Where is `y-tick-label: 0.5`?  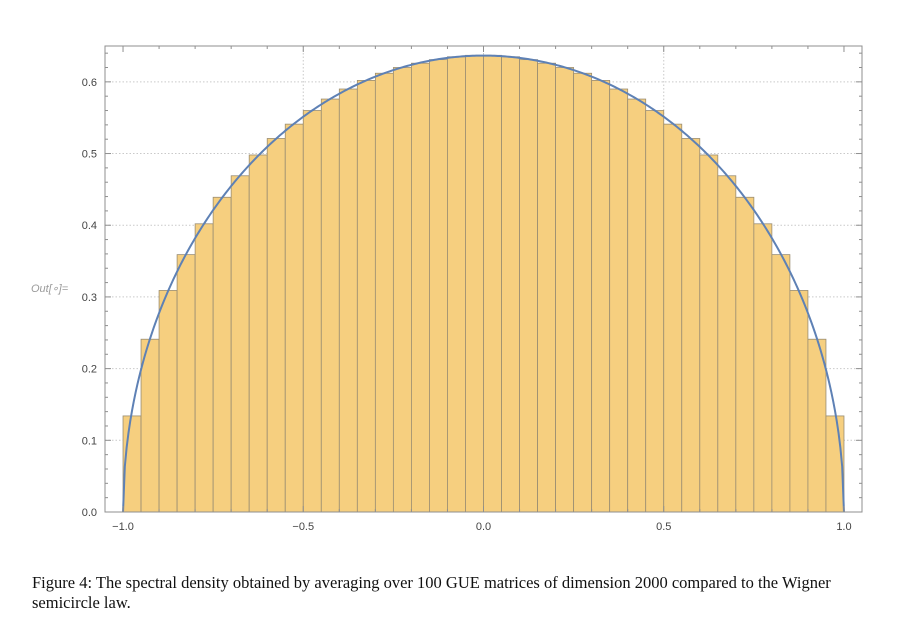
y-tick-label: 0.5 is located at coordinates (89, 155).